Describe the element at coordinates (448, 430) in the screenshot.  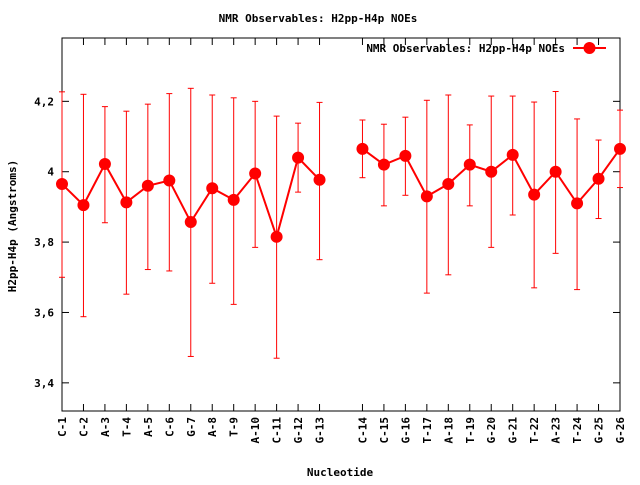
I see `x-tick-label: A-18` at that location.